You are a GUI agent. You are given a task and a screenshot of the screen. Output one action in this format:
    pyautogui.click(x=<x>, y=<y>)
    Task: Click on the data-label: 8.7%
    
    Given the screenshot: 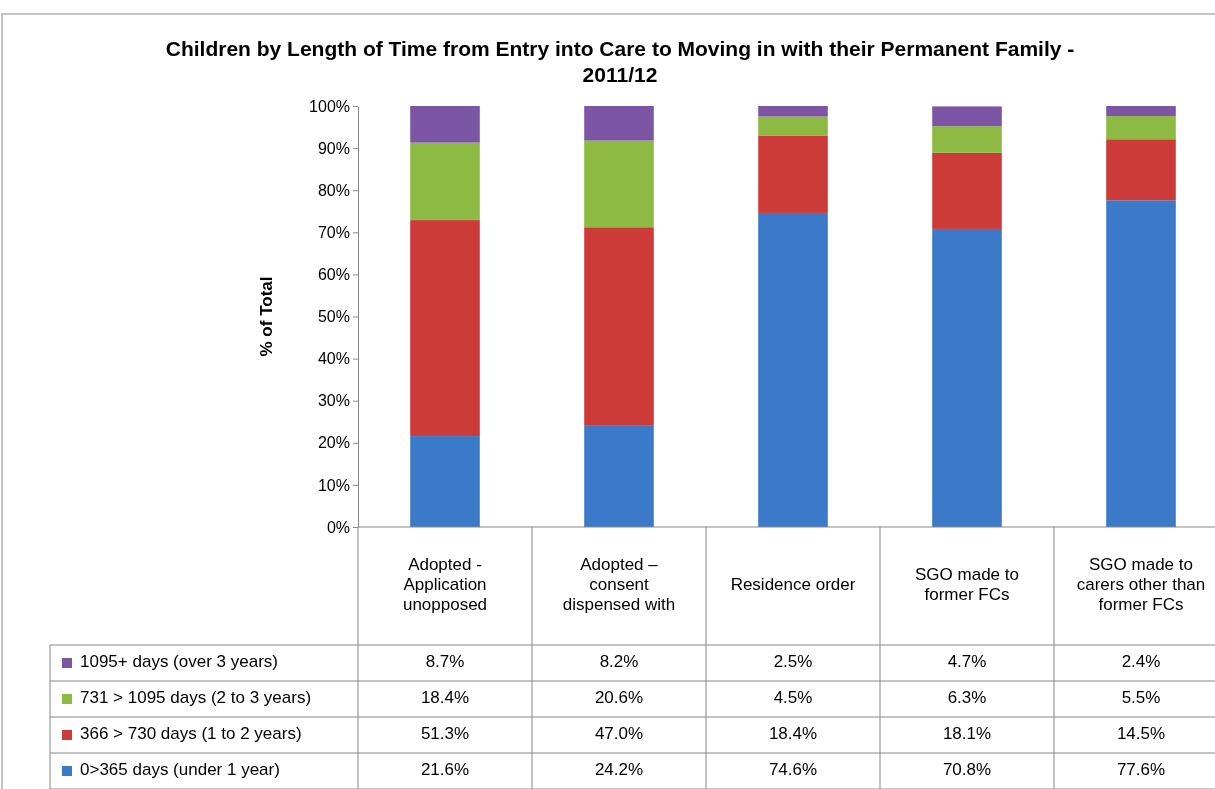 What is the action you would take?
    pyautogui.click(x=445, y=662)
    